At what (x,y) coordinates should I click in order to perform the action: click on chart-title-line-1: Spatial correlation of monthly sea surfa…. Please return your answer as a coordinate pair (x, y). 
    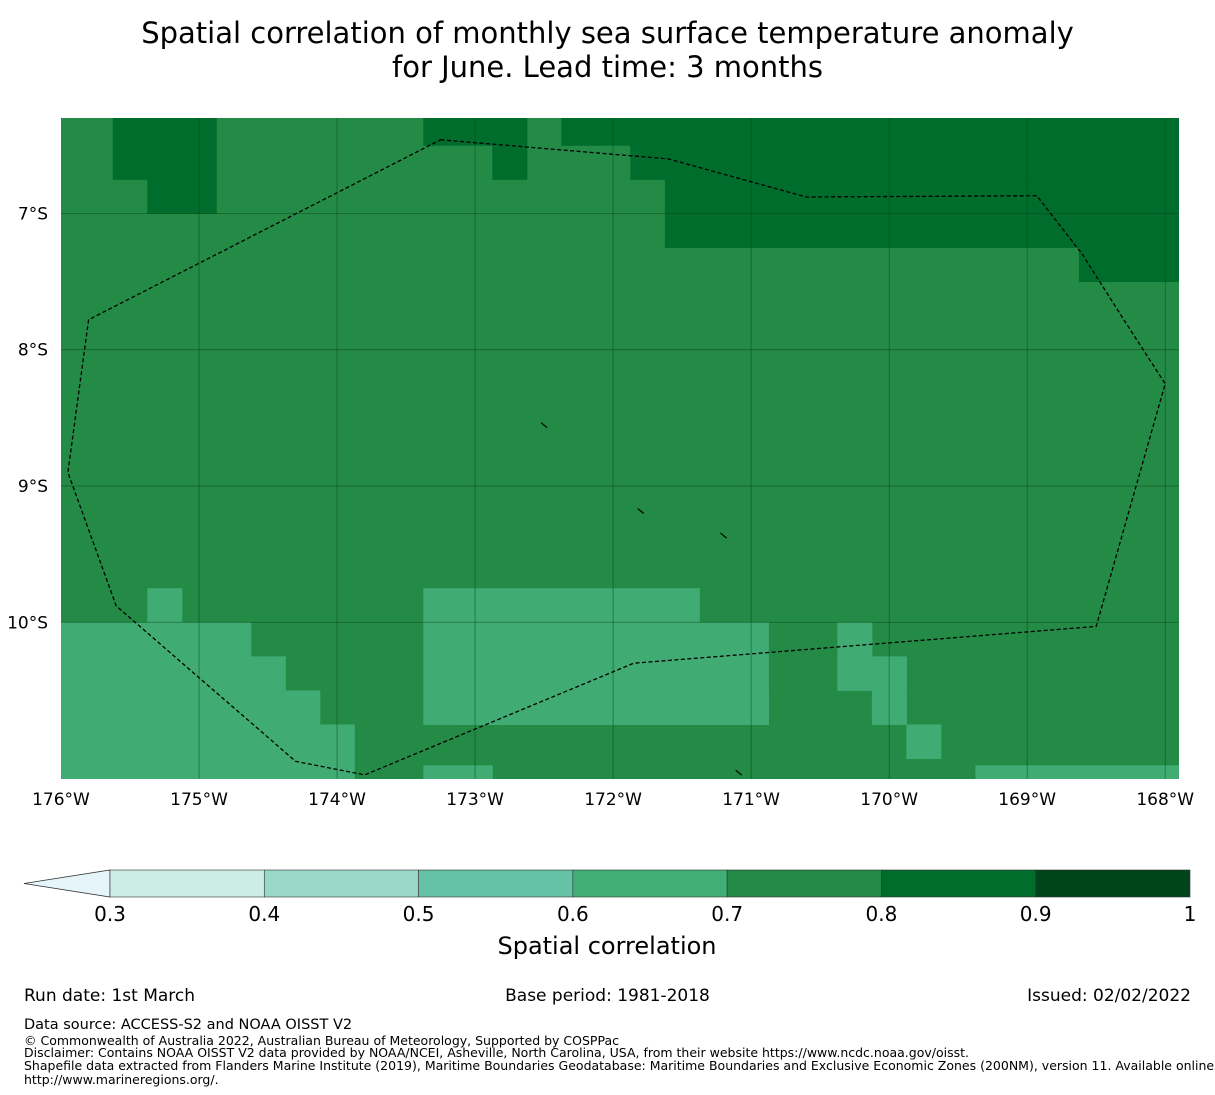
    Looking at the image, I should click on (607, 33).